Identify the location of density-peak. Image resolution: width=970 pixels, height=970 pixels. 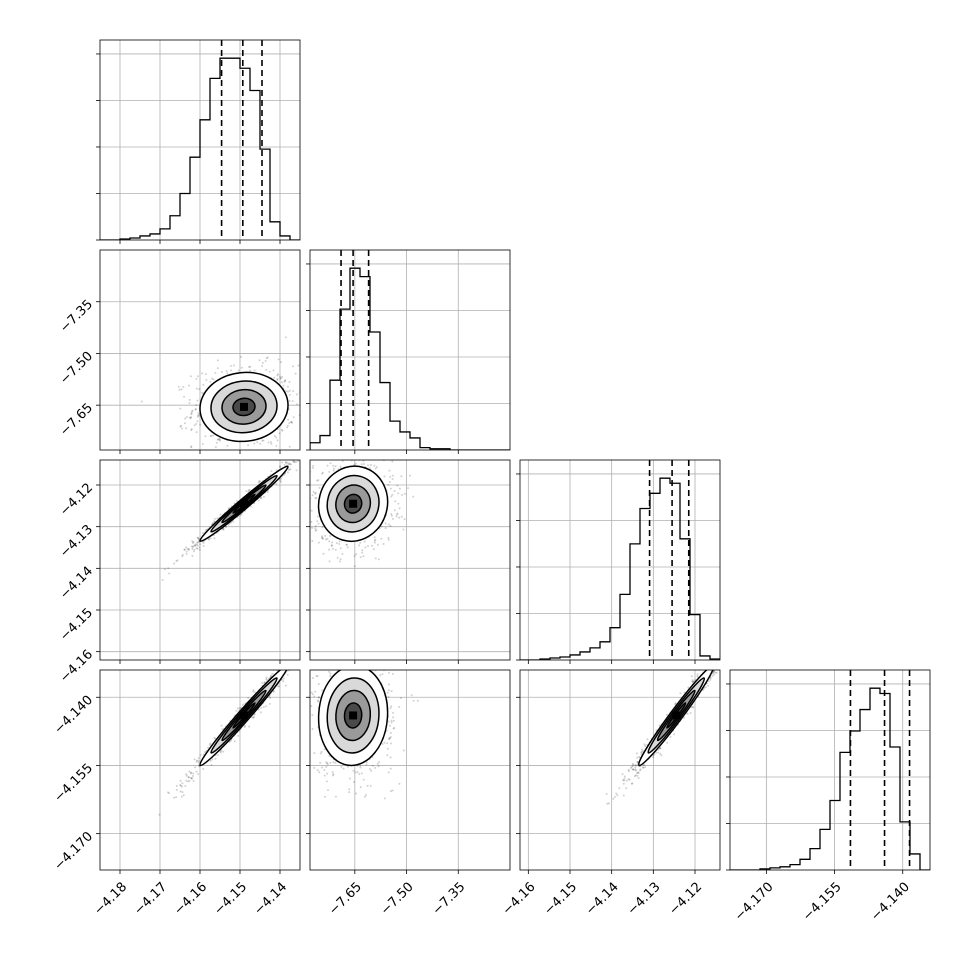
(353, 503).